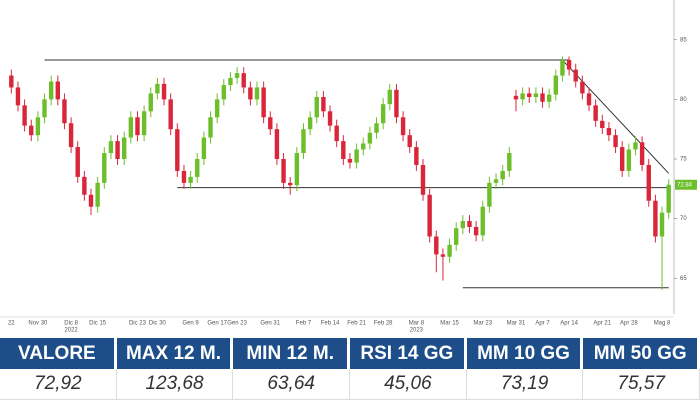  What do you see at coordinates (616, 116) in the screenshot?
I see `trend-line` at bounding box center [616, 116].